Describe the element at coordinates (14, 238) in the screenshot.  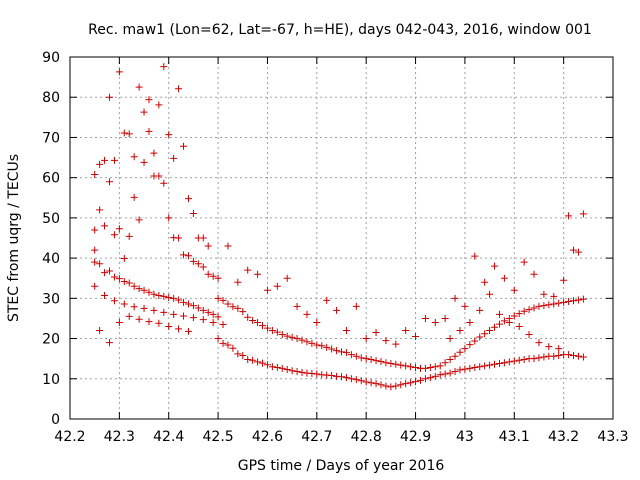
I see `y-axis-label: STEC from uqrg / TECUs` at that location.